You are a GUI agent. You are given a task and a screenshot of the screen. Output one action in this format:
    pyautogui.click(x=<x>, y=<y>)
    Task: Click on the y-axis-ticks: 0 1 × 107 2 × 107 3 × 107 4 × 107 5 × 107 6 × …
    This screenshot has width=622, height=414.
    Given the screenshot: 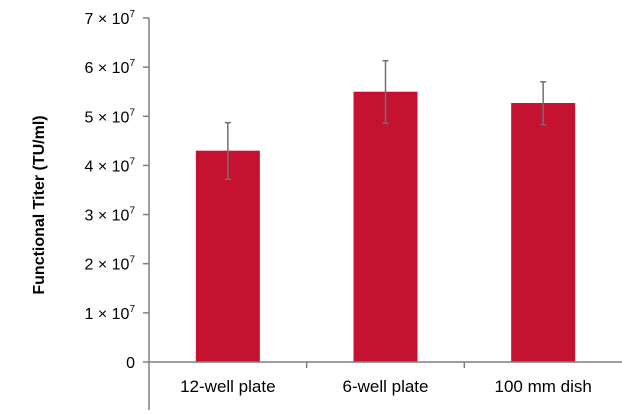 What is the action you would take?
    pyautogui.click(x=110, y=190)
    